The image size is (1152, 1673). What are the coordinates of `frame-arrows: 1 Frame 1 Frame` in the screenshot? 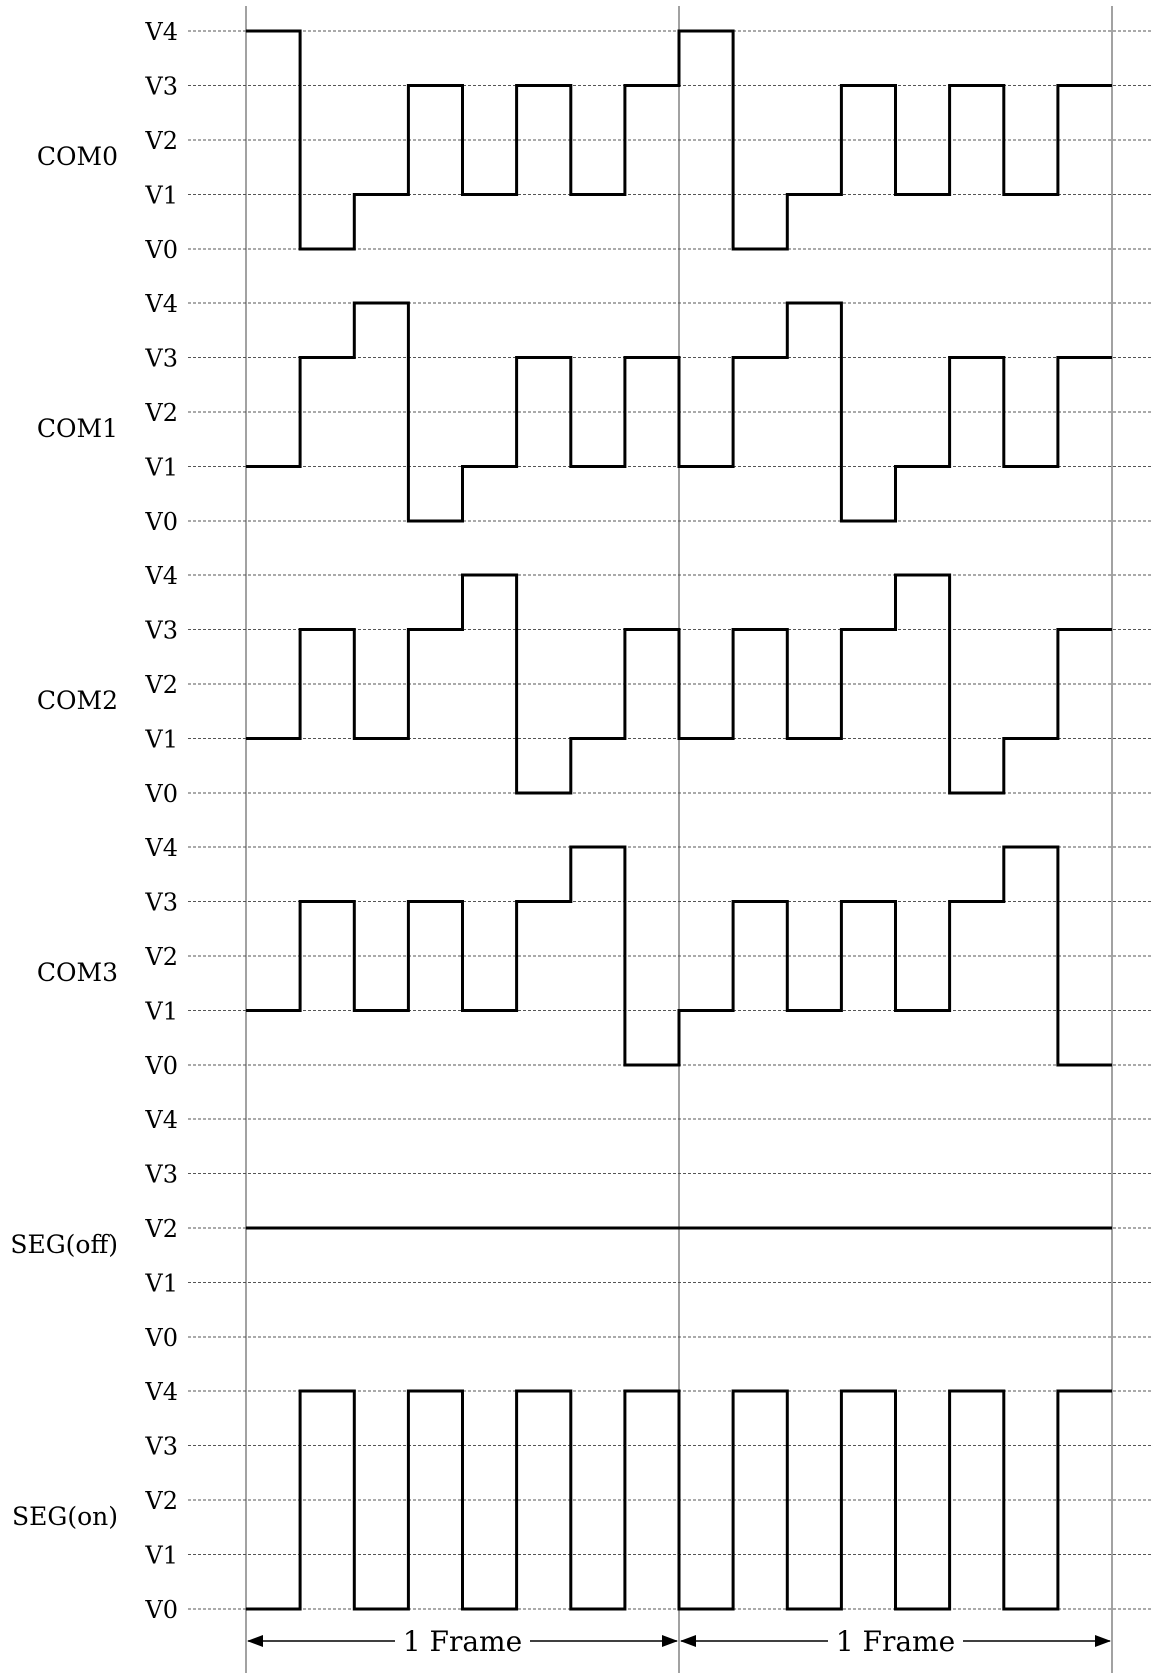 It's located at (679, 1641).